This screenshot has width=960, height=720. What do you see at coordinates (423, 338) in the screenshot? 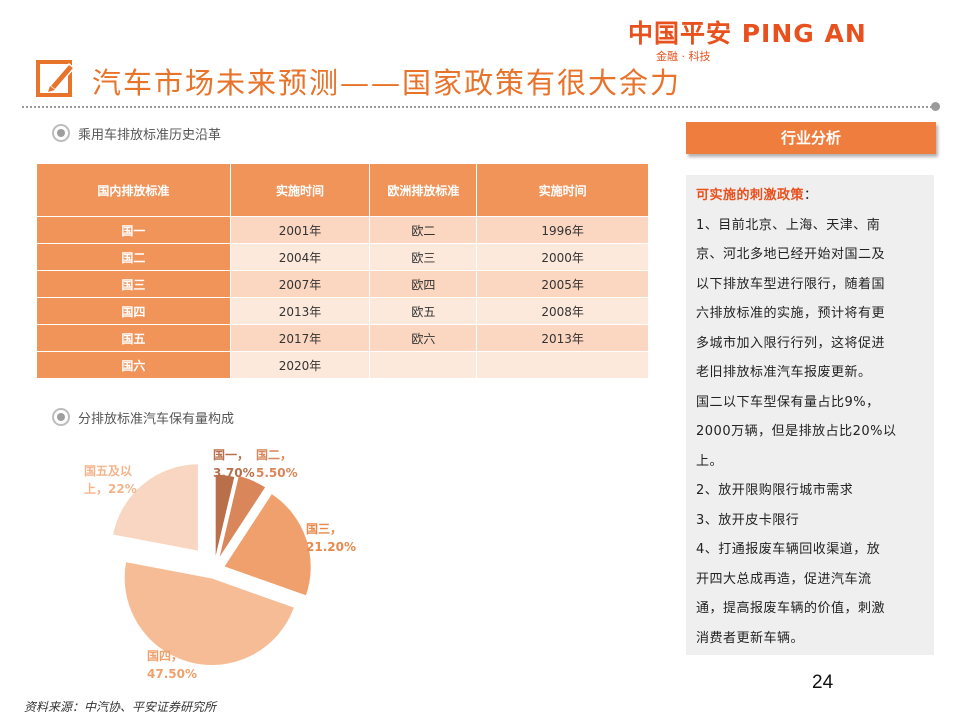
I see `table-cell: 欧六` at bounding box center [423, 338].